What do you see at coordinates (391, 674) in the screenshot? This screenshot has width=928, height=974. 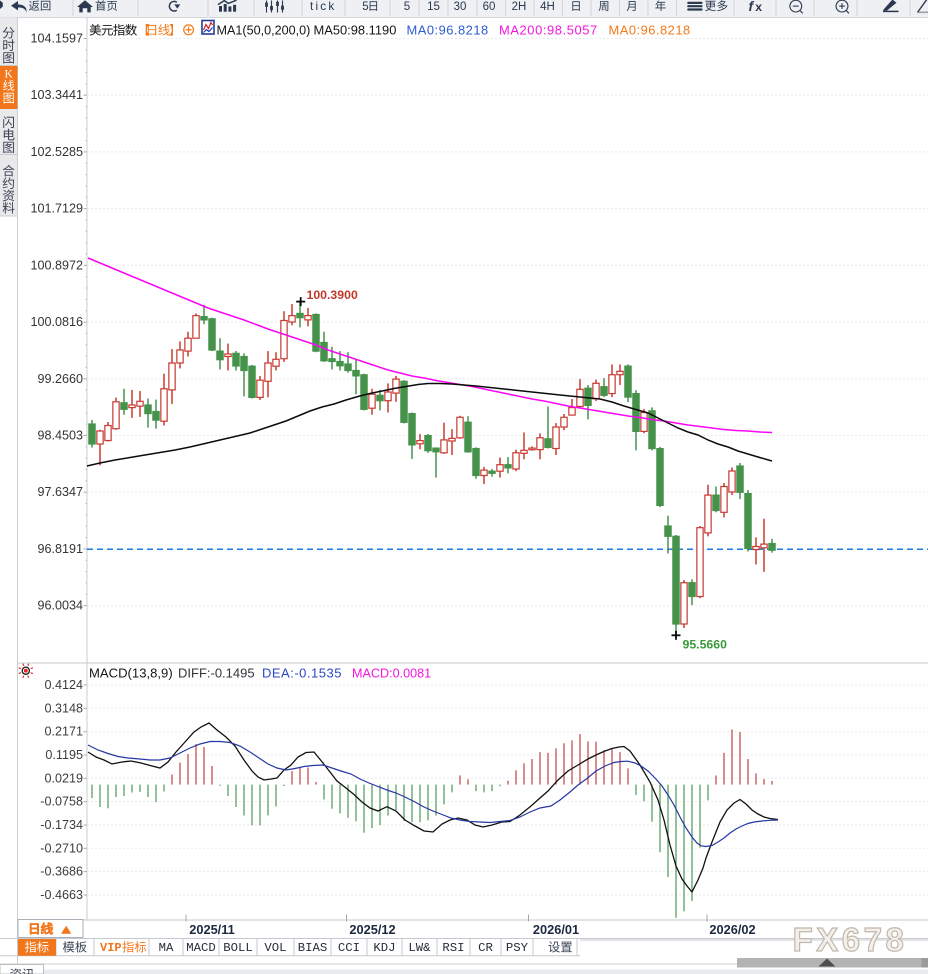 I see `svg-text: MACD:0.0081` at bounding box center [391, 674].